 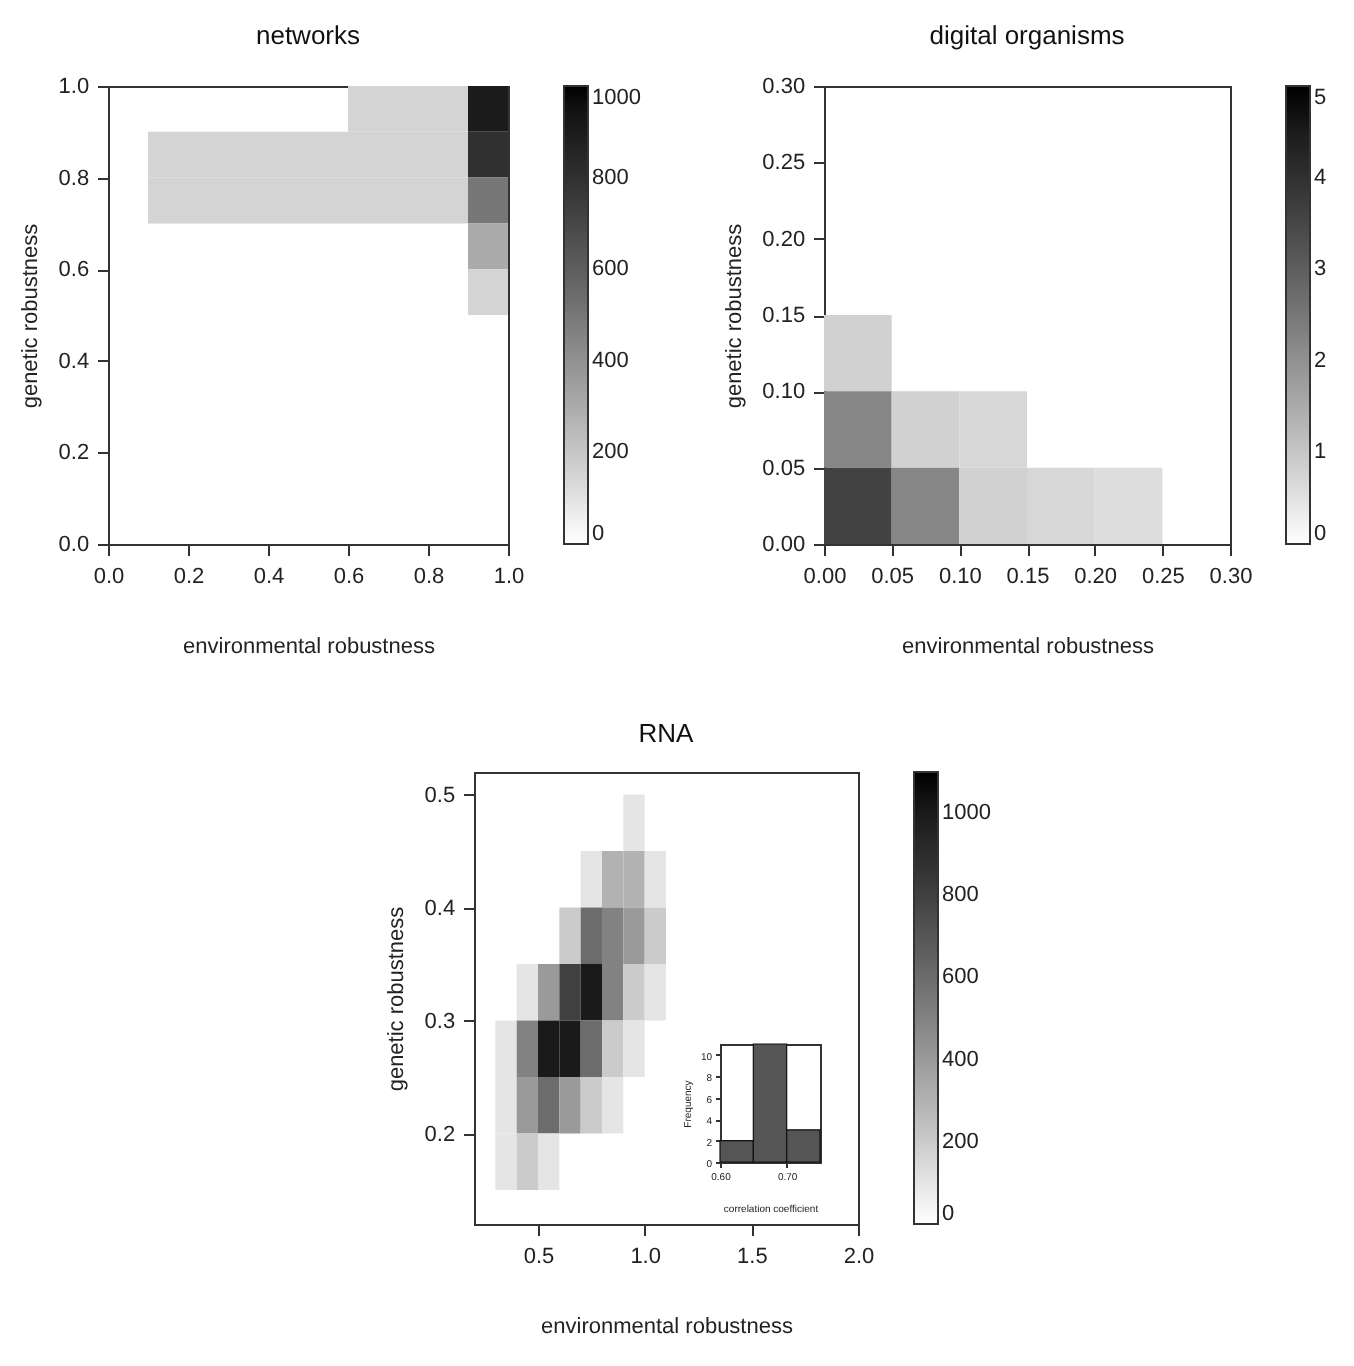 I want to click on color-bar-label: 3, so click(x=1320, y=269).